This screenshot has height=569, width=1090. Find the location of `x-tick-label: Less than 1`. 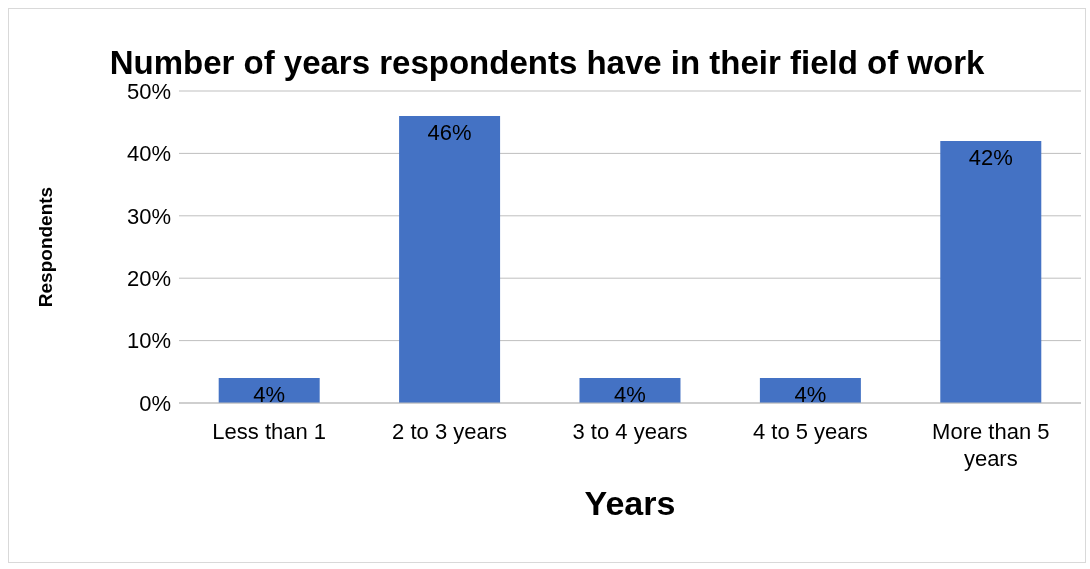

x-tick-label: Less than 1 is located at coordinates (269, 431).